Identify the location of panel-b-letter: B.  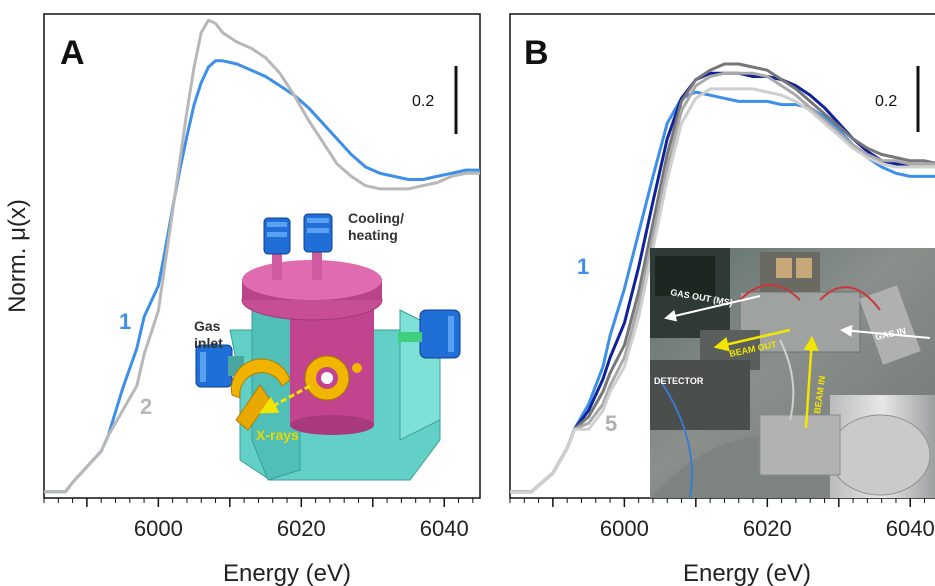
(536, 53).